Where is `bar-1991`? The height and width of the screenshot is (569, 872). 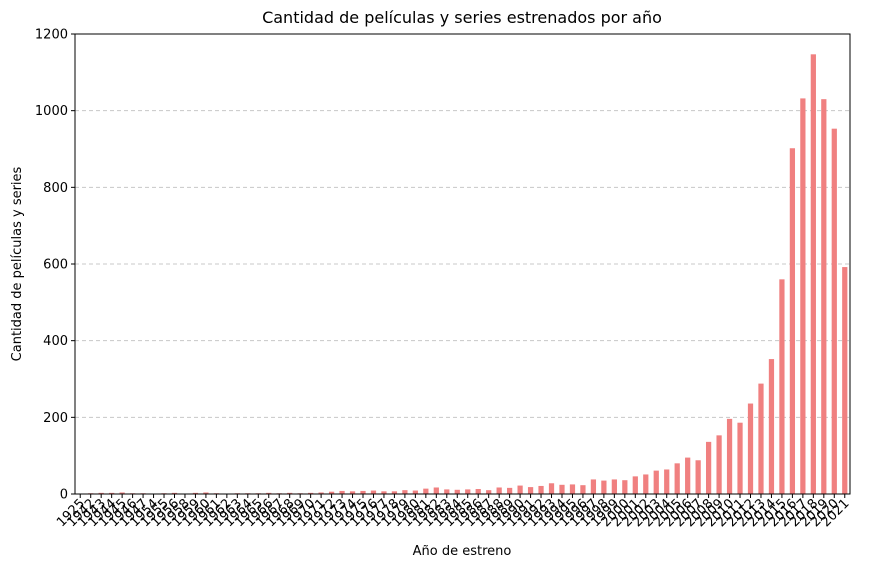 bar-1991 is located at coordinates (530, 490).